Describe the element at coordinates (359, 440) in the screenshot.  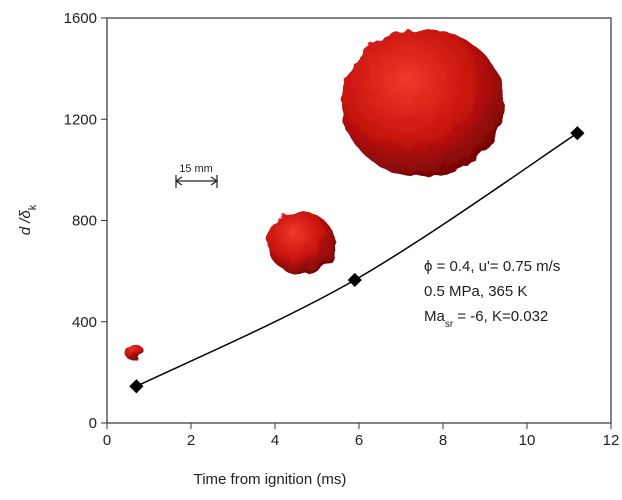
I see `x-tick-label: 6` at that location.